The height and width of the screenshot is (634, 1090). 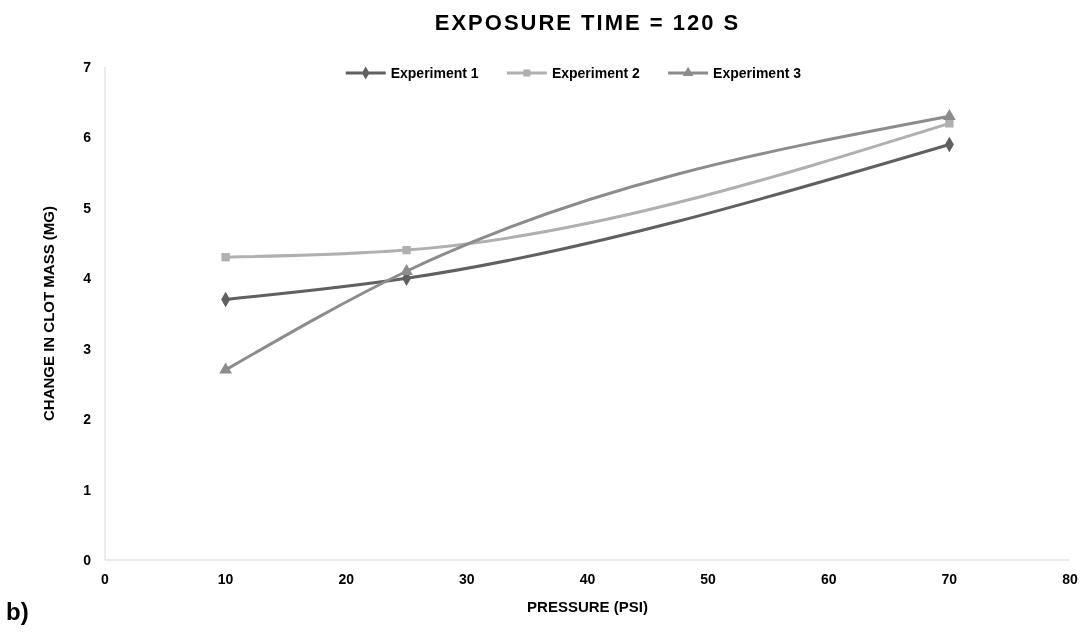 I want to click on x-axis-title: PRESSURE (PSI), so click(x=587, y=606).